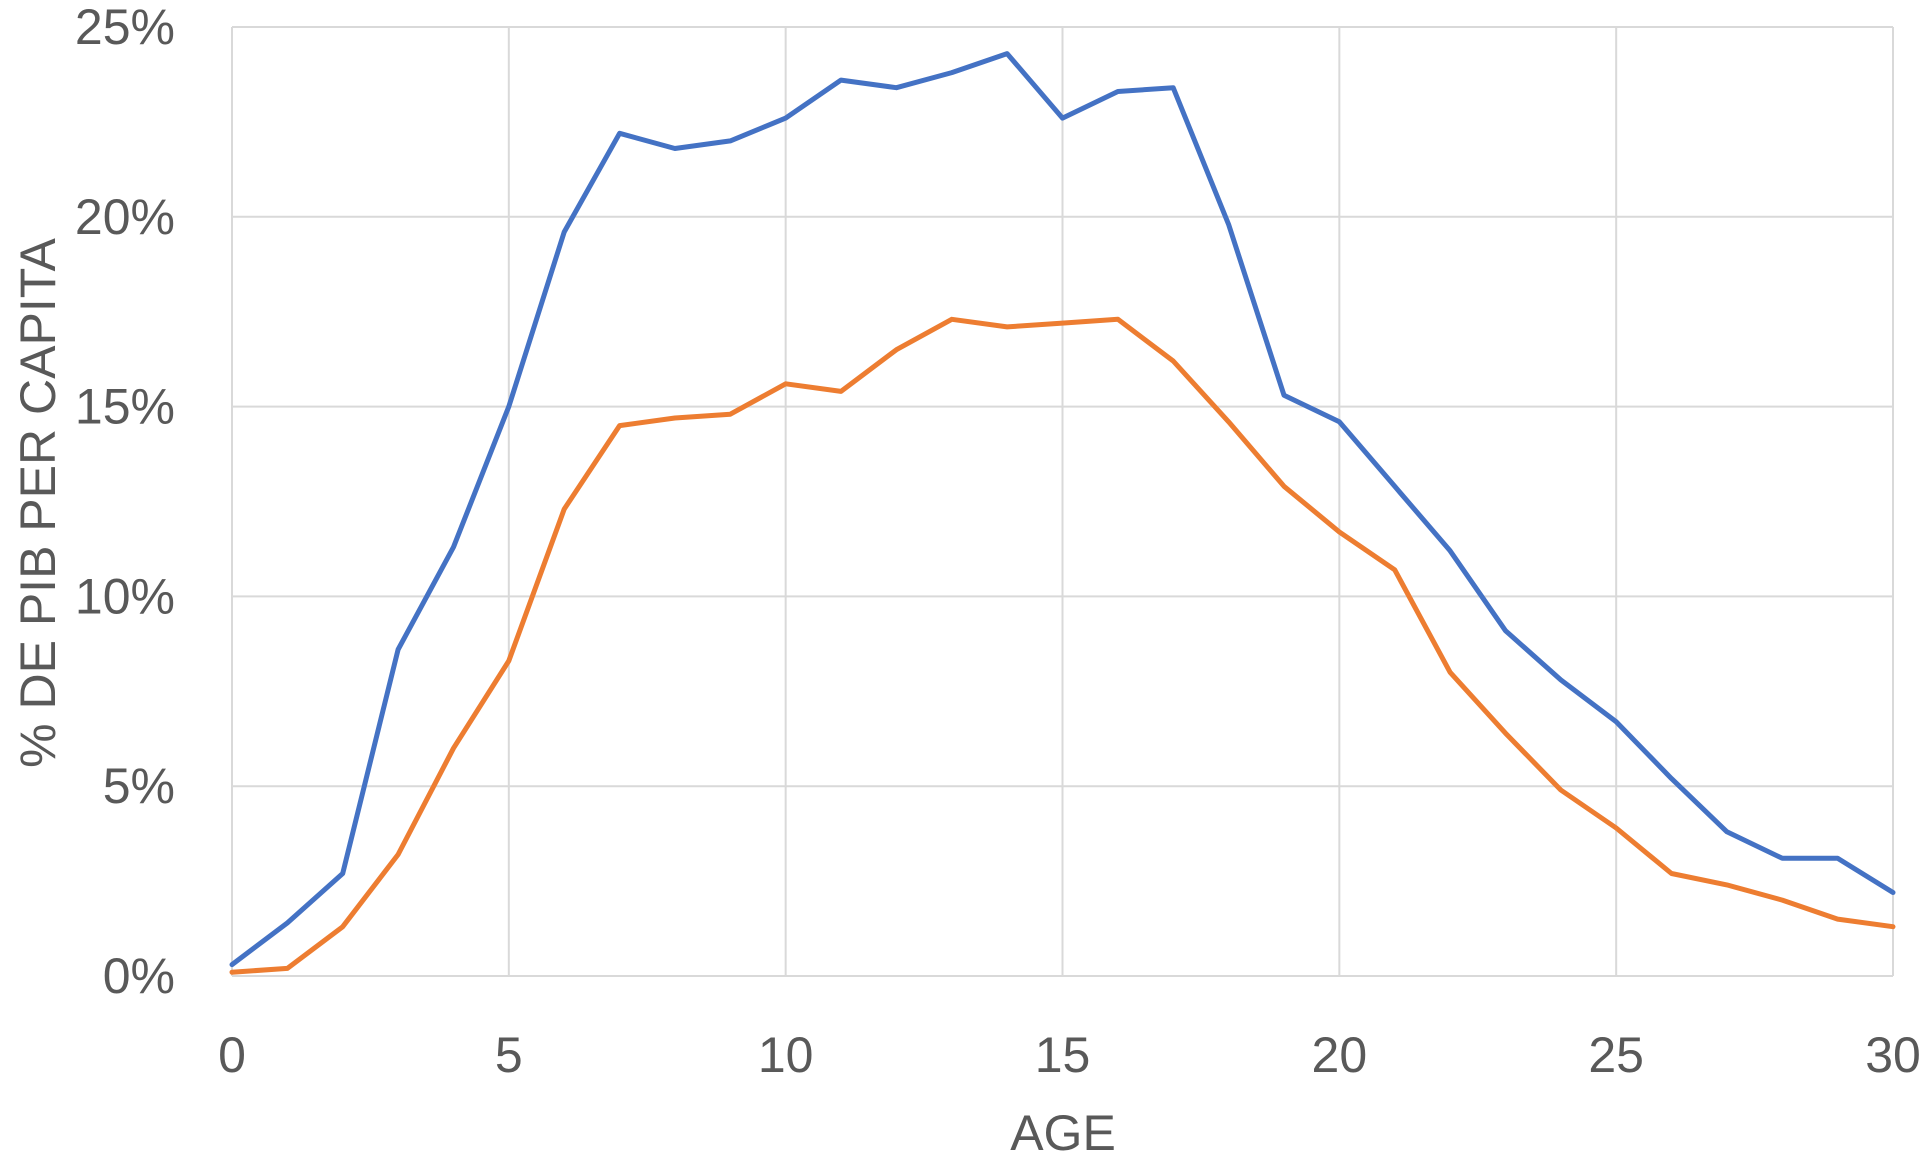 The height and width of the screenshot is (1157, 1929). Describe the element at coordinates (125, 407) in the screenshot. I see `y-tick-label: 15%` at that location.